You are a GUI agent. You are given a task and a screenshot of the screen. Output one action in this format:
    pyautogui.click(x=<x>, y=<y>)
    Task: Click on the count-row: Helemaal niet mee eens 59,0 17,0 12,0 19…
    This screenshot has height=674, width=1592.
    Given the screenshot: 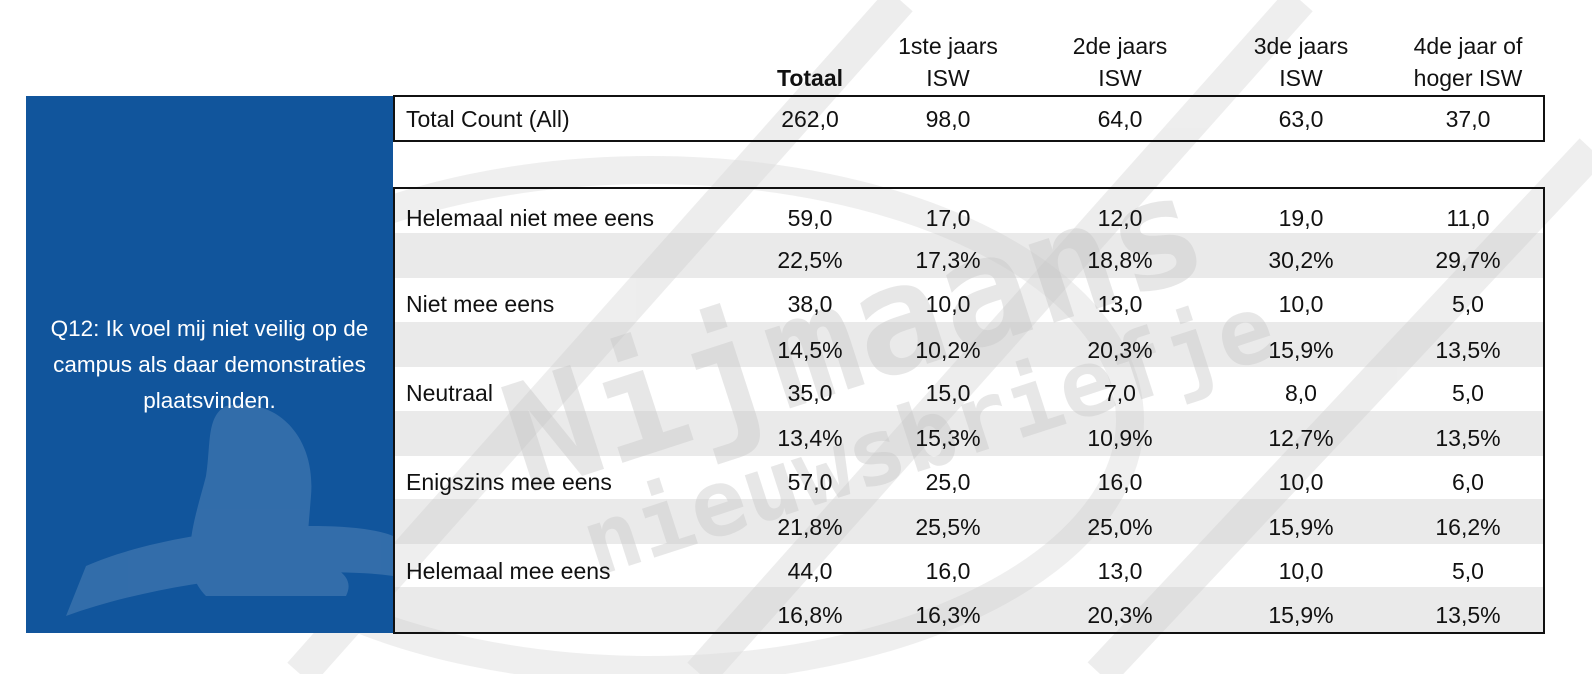 What is the action you would take?
    pyautogui.click(x=969, y=218)
    